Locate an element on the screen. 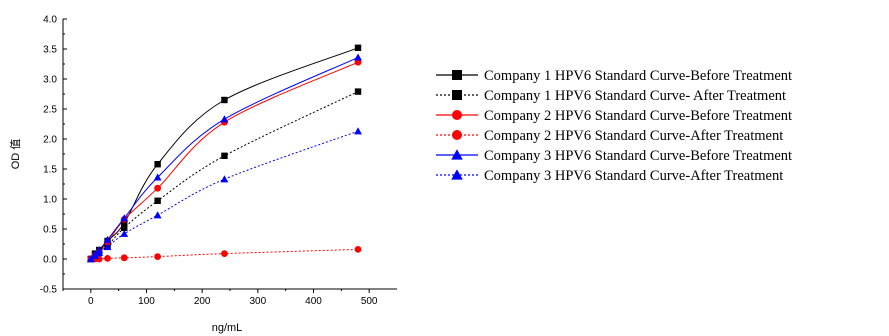  y-tick-label: 2.0 is located at coordinates (50, 140).